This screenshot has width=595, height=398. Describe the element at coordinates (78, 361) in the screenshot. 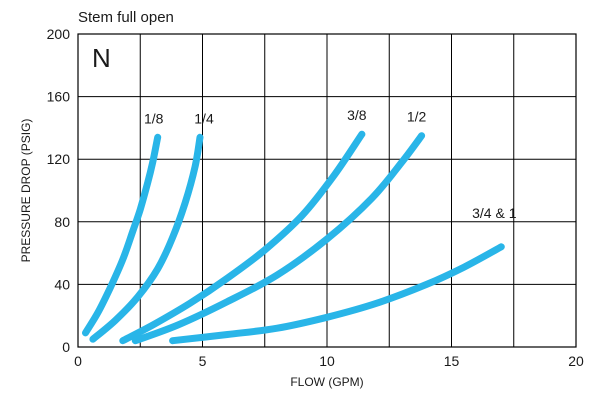

I see `x-tick-label: 0` at that location.